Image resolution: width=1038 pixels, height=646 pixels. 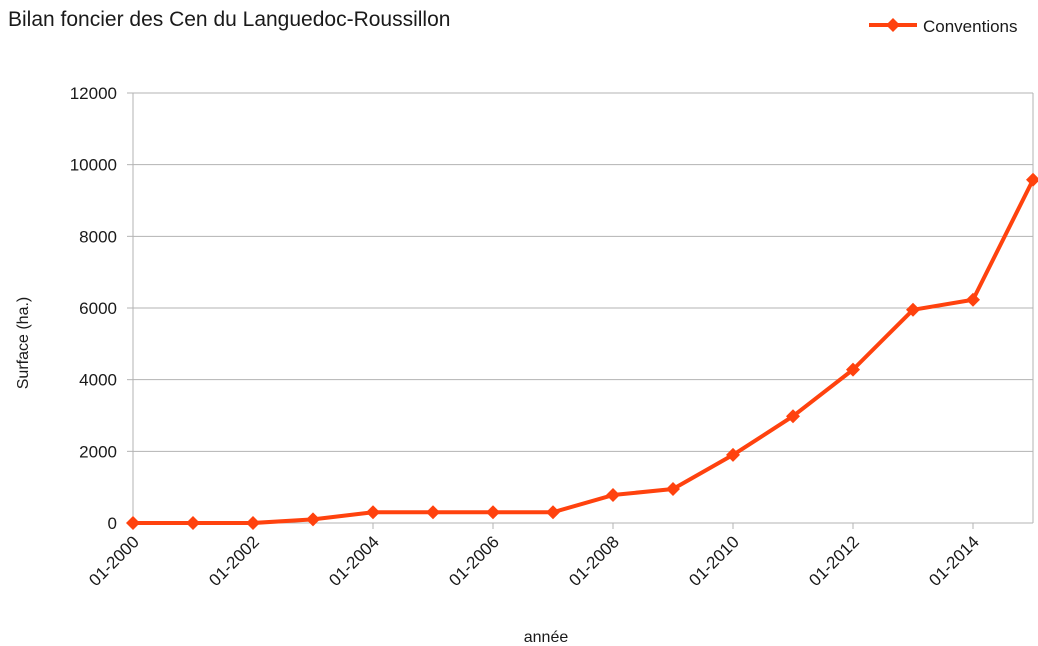 I want to click on legend: Conventions, so click(x=943, y=26).